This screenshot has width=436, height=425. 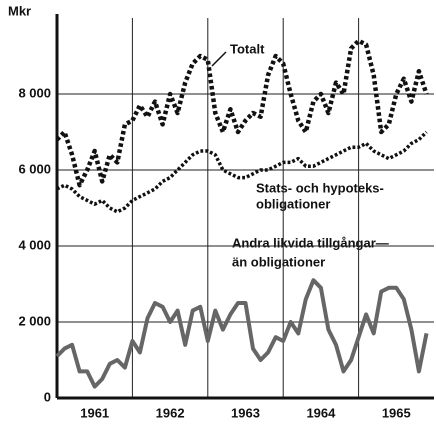 I want to click on annotation: än obligationer, so click(x=278, y=261).